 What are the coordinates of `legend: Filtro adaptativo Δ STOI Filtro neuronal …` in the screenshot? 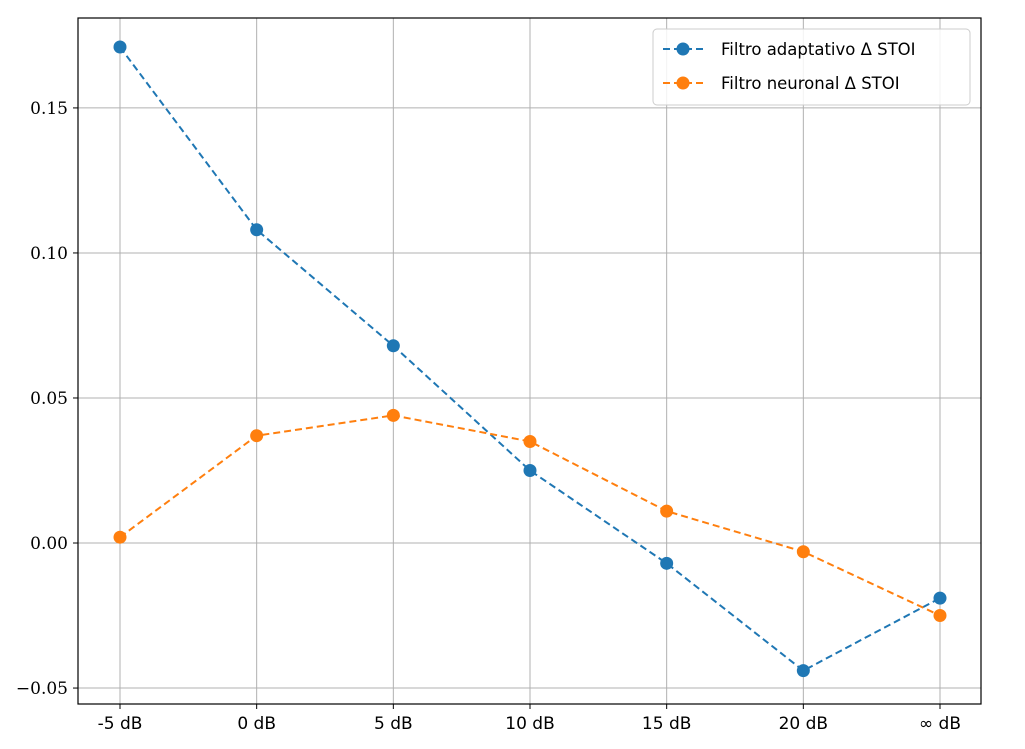 It's located at (811, 67).